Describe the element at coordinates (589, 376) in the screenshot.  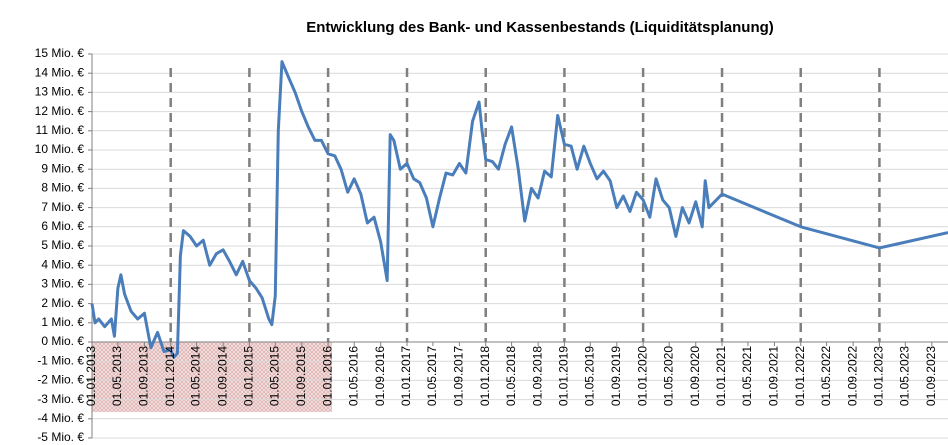
I see `x-tick-label: 01.05.2019` at that location.